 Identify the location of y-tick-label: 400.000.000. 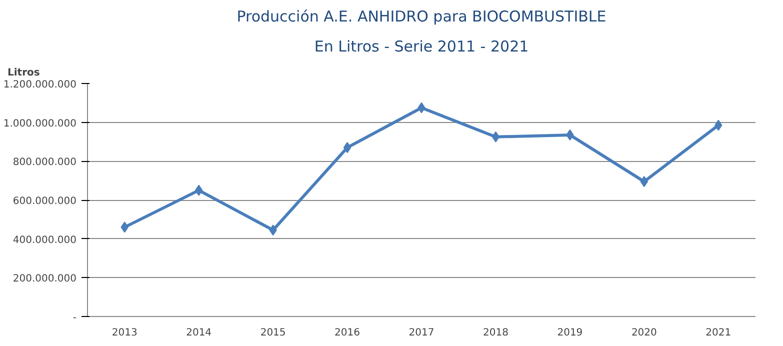
(44, 240).